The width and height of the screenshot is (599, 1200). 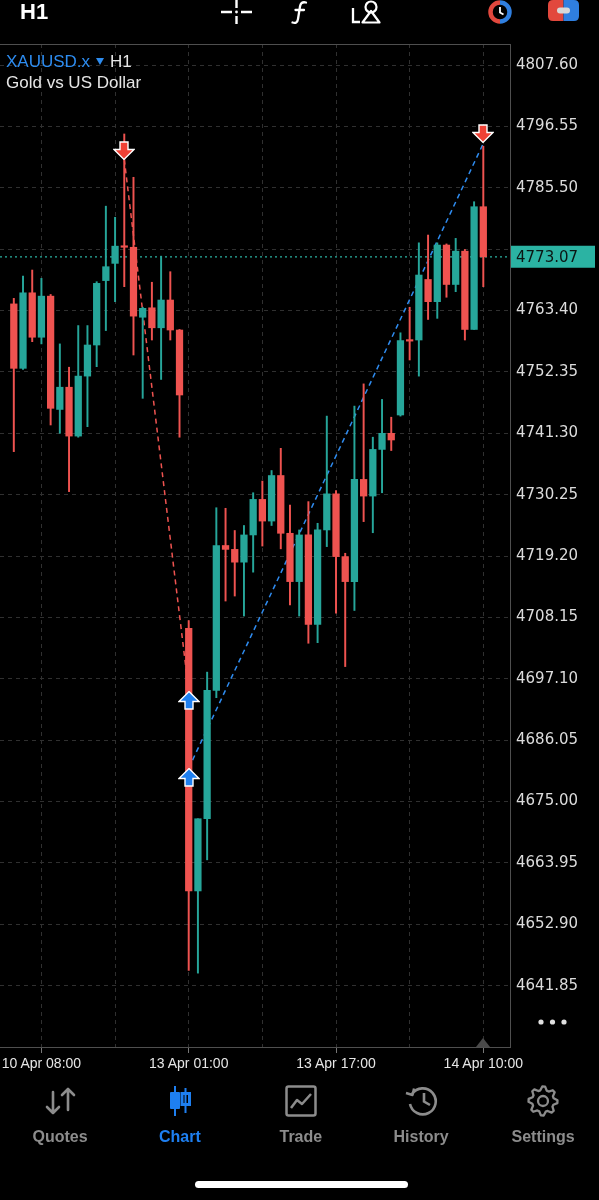 I want to click on text: Chart, so click(x=180, y=1136).